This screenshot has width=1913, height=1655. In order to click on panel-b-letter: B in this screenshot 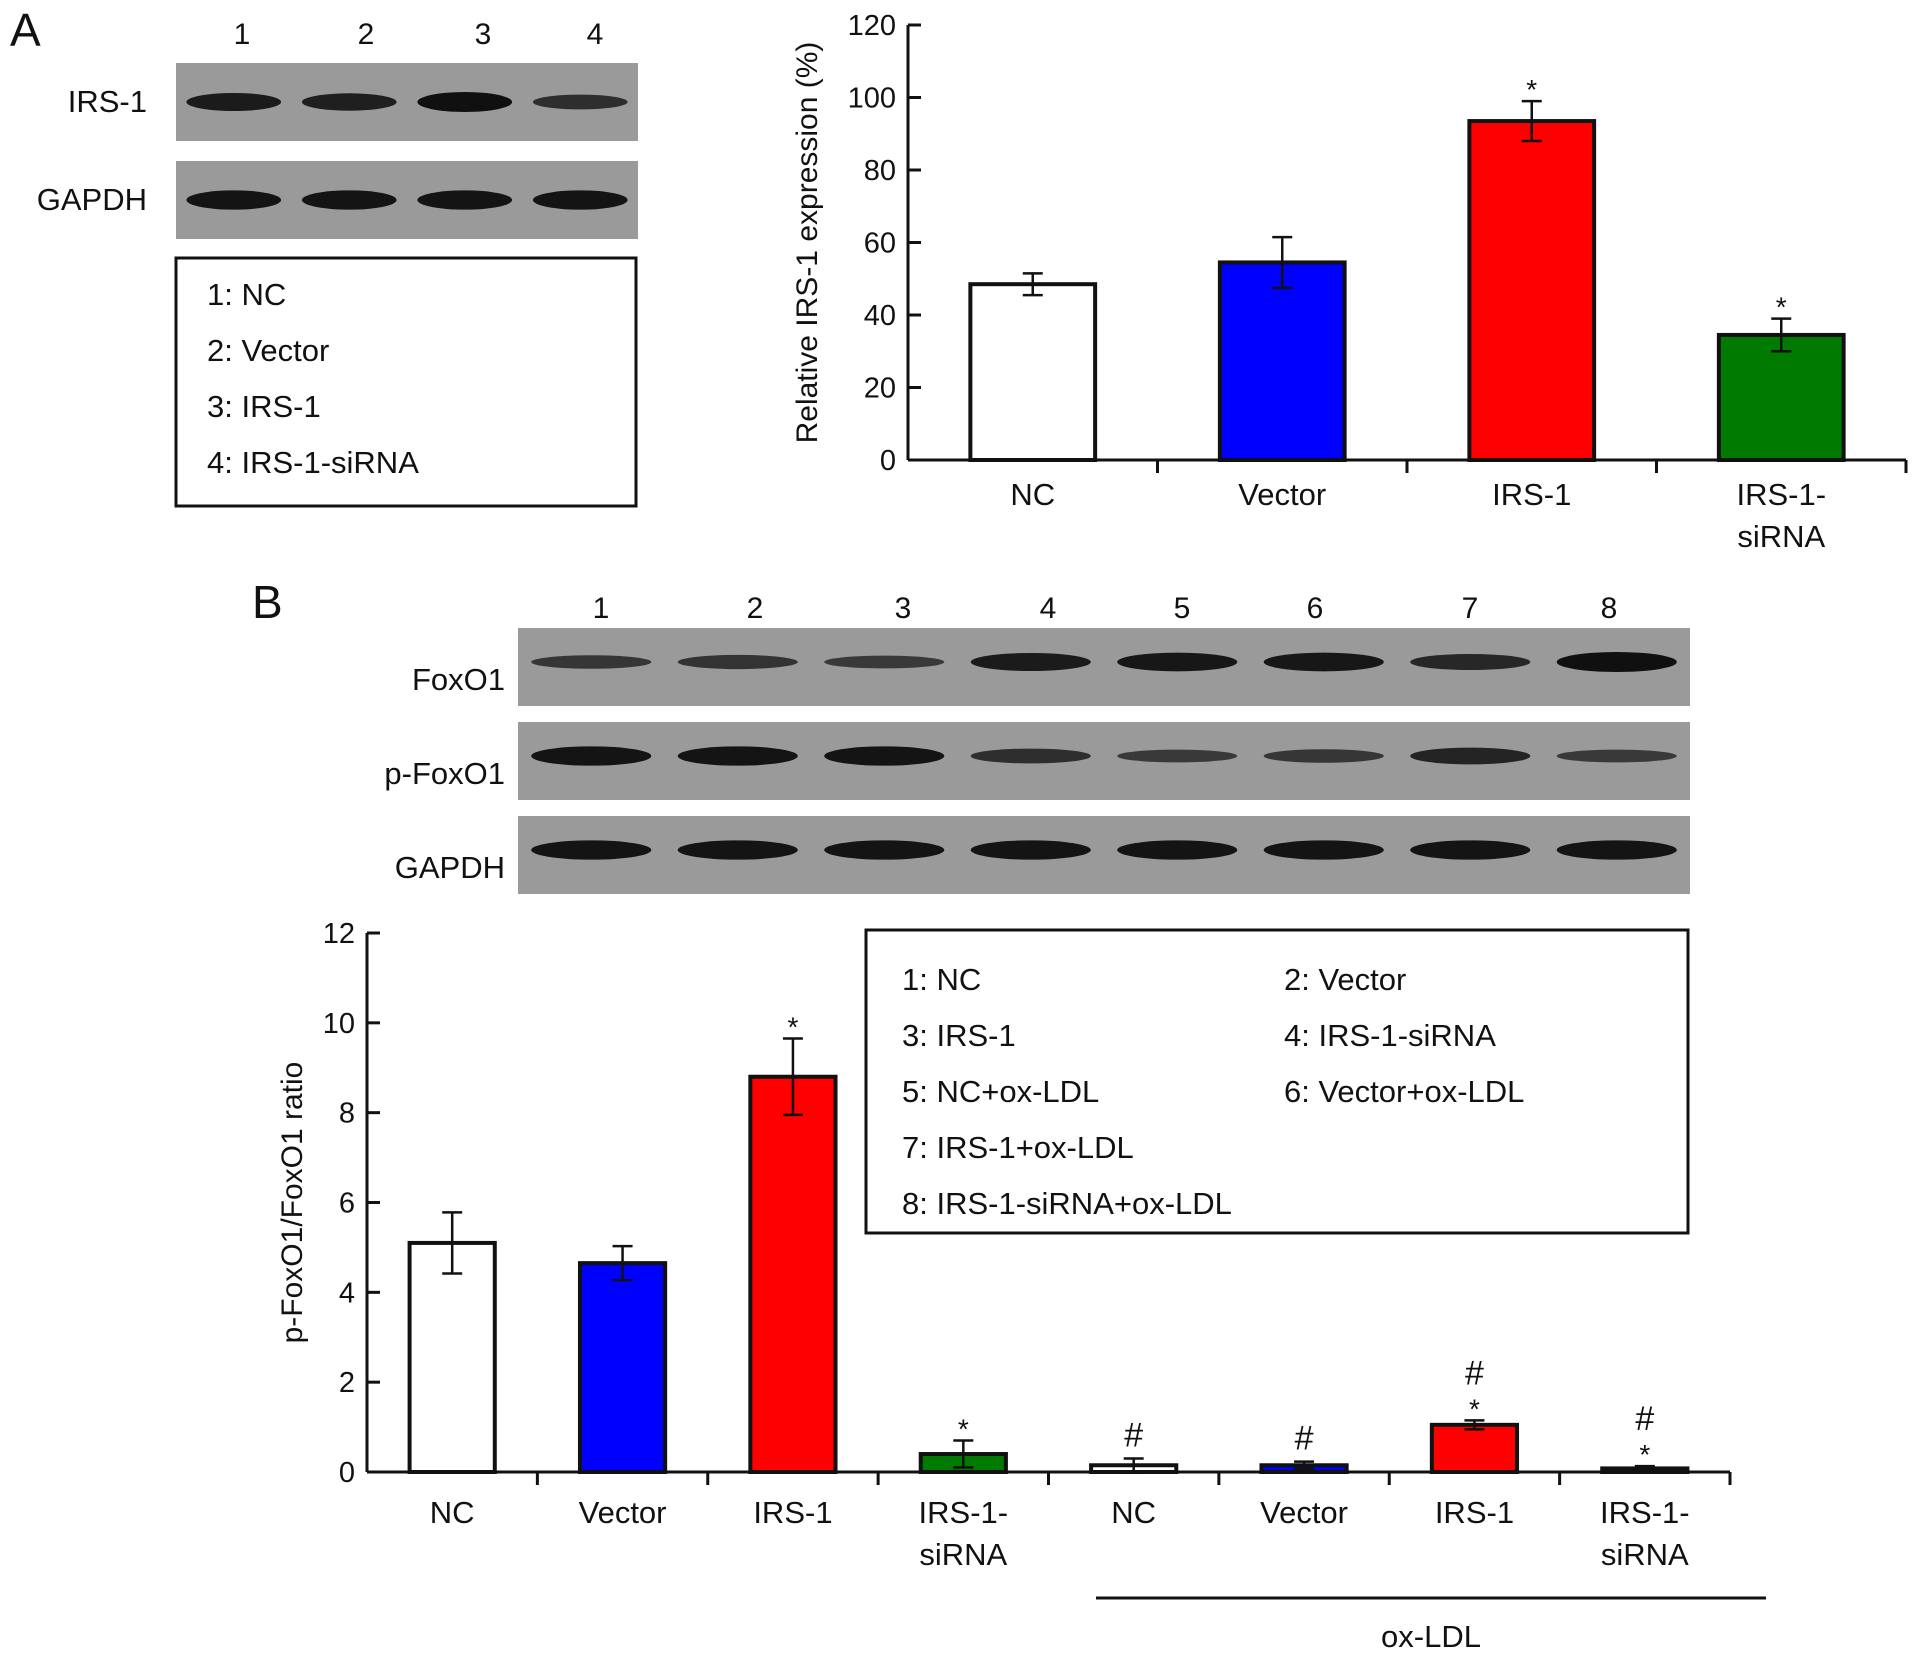, I will do `click(267, 602)`.